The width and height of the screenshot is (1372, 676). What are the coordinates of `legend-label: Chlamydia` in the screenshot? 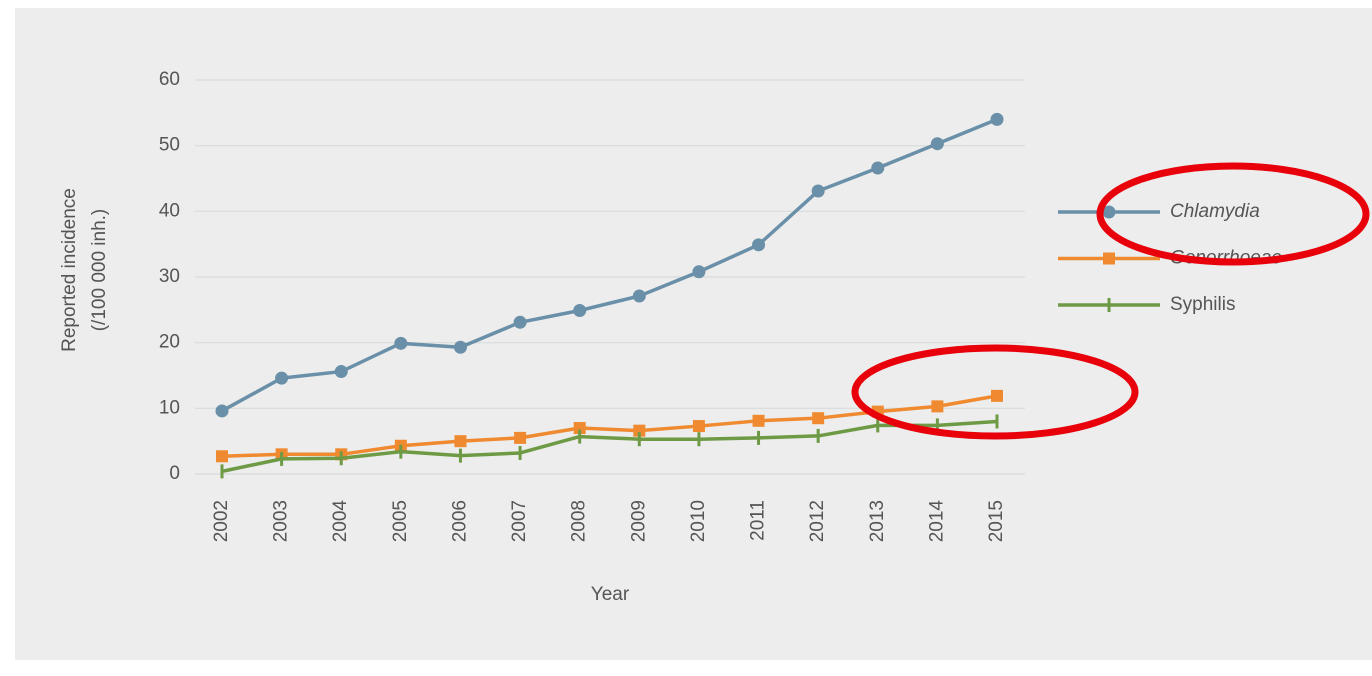 It's located at (1215, 211).